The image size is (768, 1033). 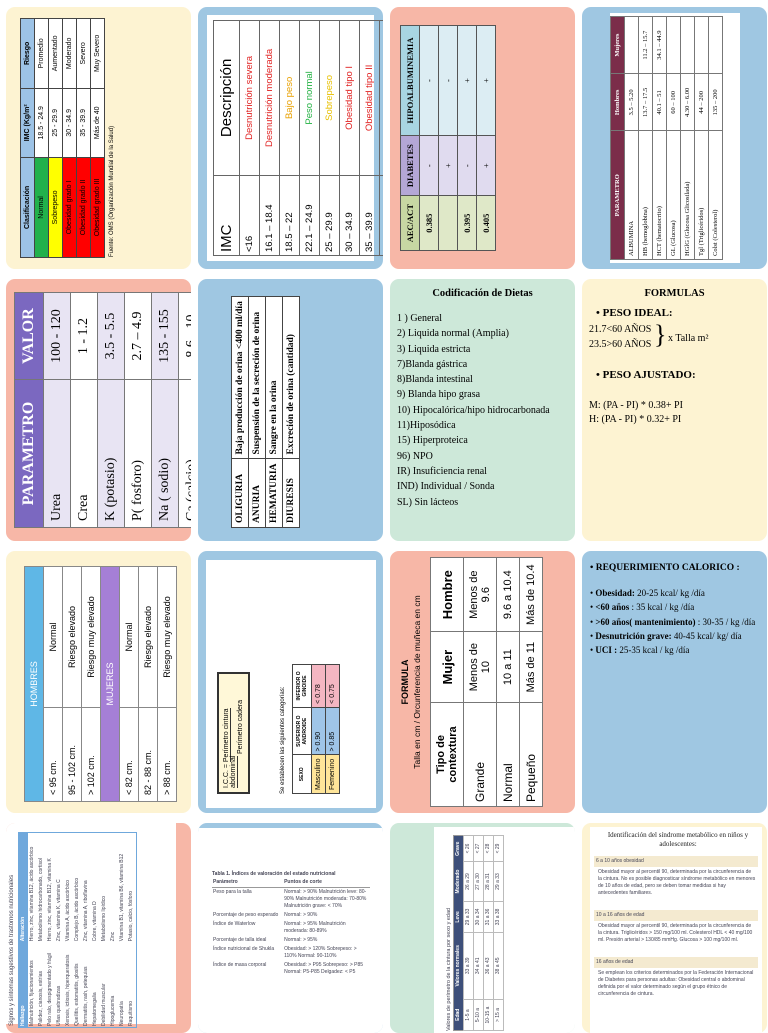 I want to click on hombres-cell: 3.5 – 5.20, so click(x=631, y=102).